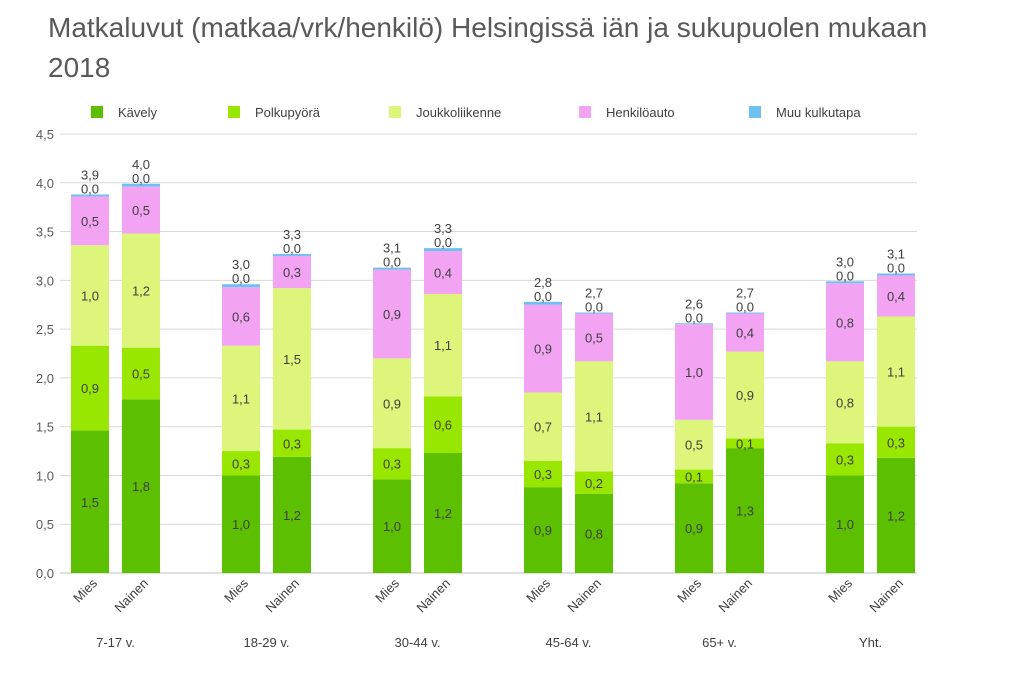 The height and width of the screenshot is (681, 1023). I want to click on data-label: 0,4, so click(896, 296).